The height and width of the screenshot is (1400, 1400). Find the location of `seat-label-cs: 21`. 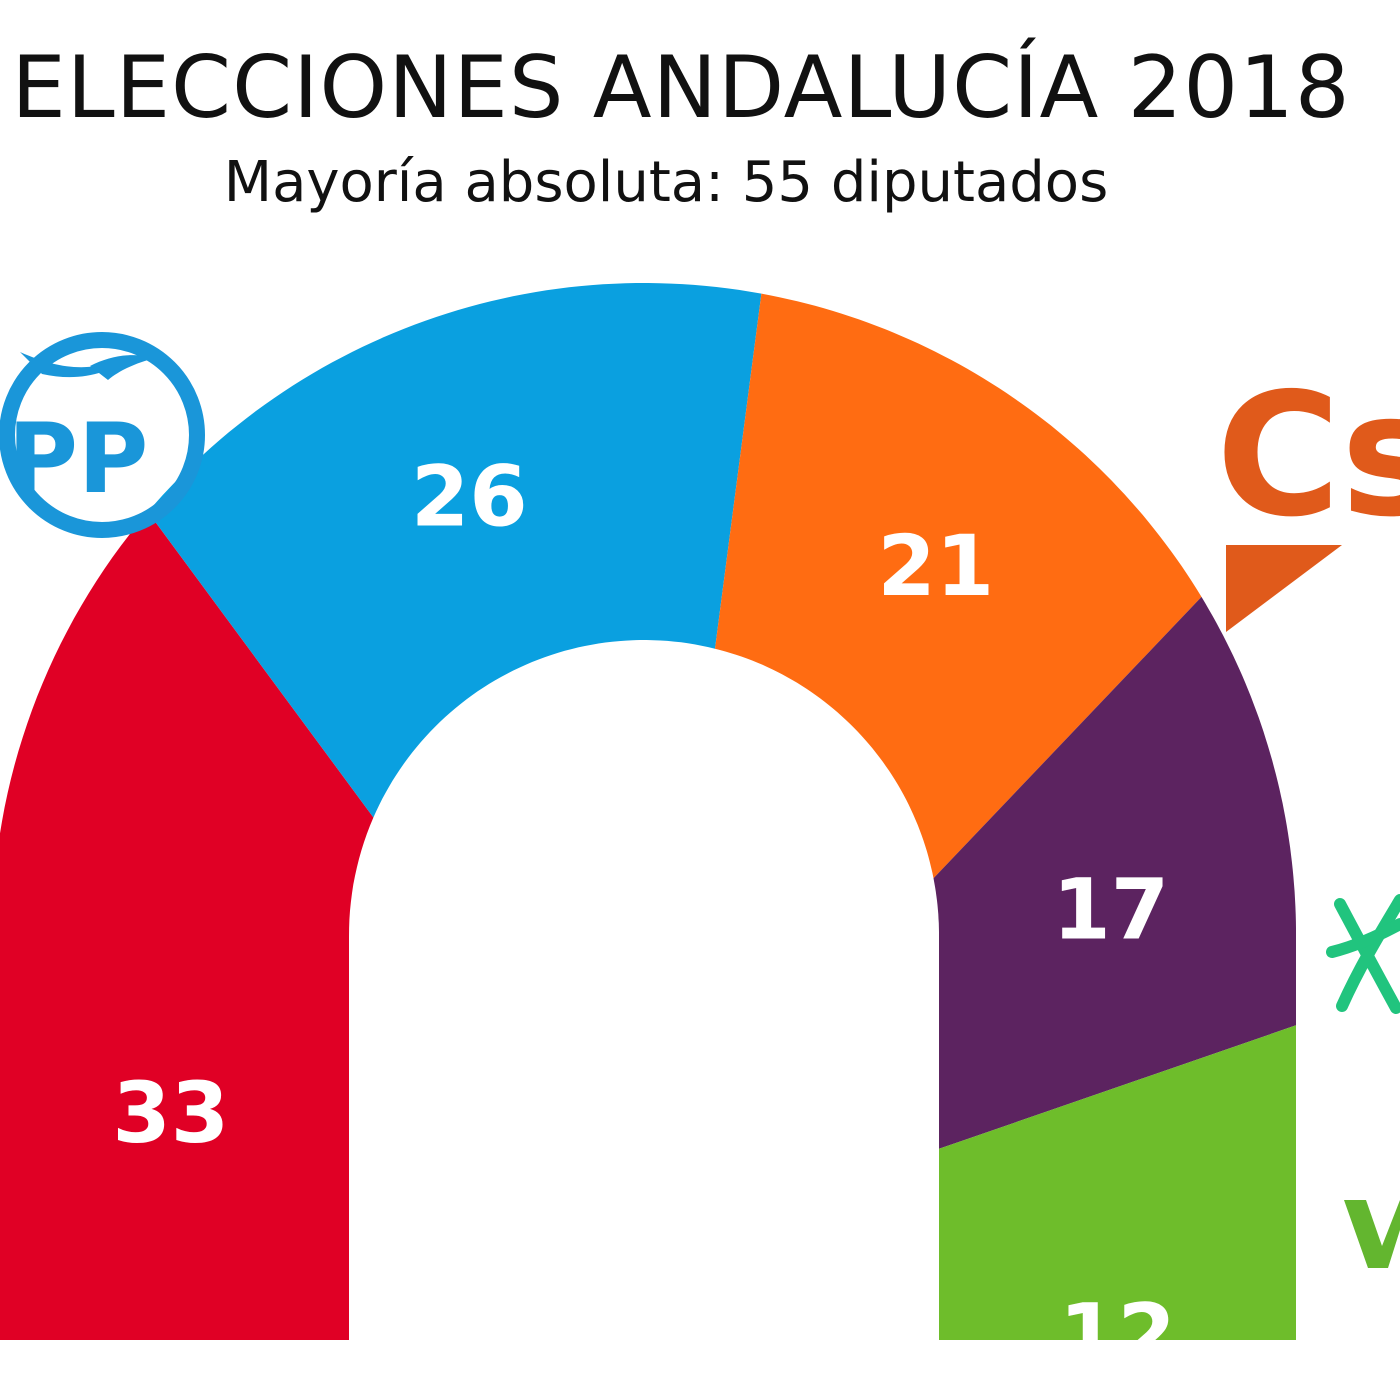

seat-label-cs: 21 is located at coordinates (935, 566).